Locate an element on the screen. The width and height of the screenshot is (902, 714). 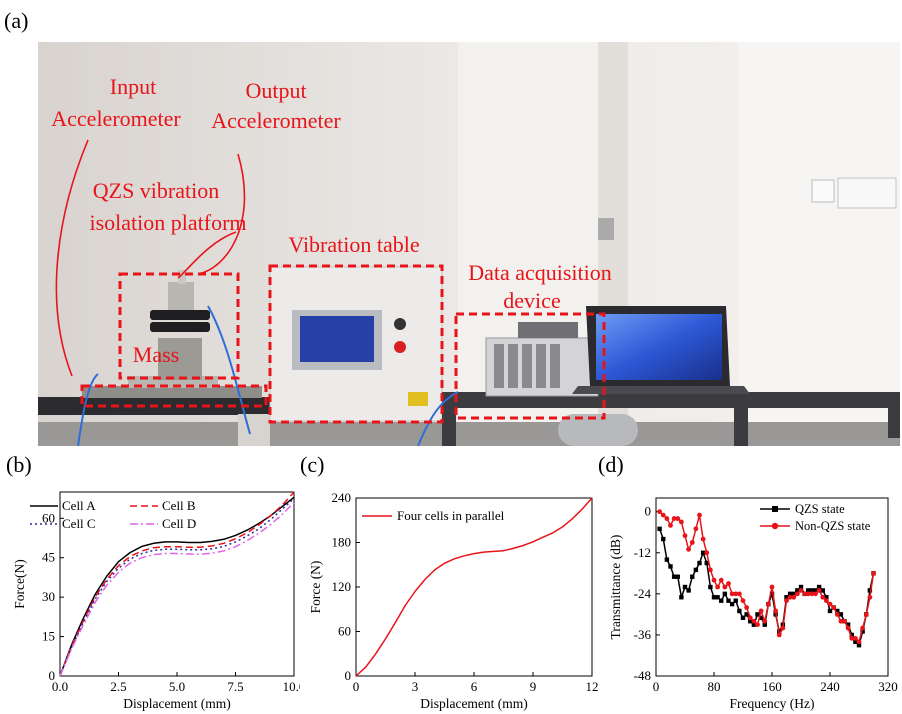
label-qzs-line1: QZS vibration is located at coordinates (156, 190).